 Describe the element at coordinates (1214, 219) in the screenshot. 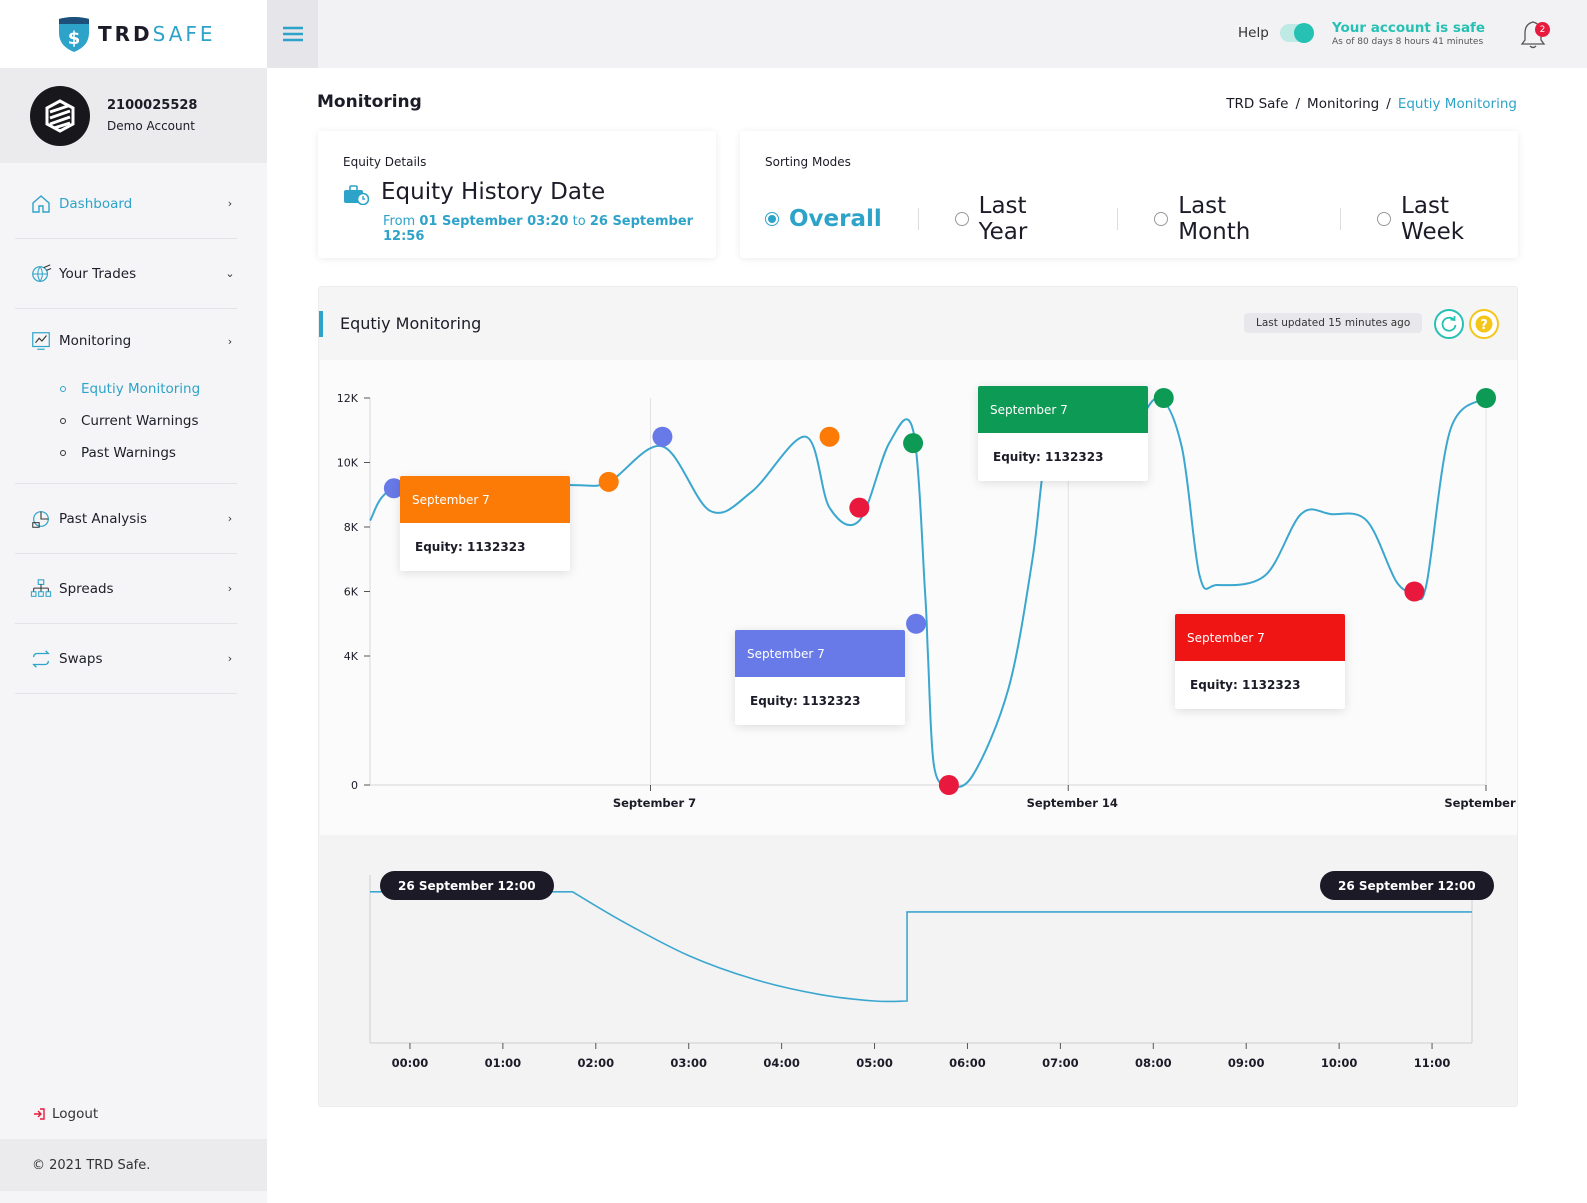

I see `sort-mode-label: Last Month` at that location.